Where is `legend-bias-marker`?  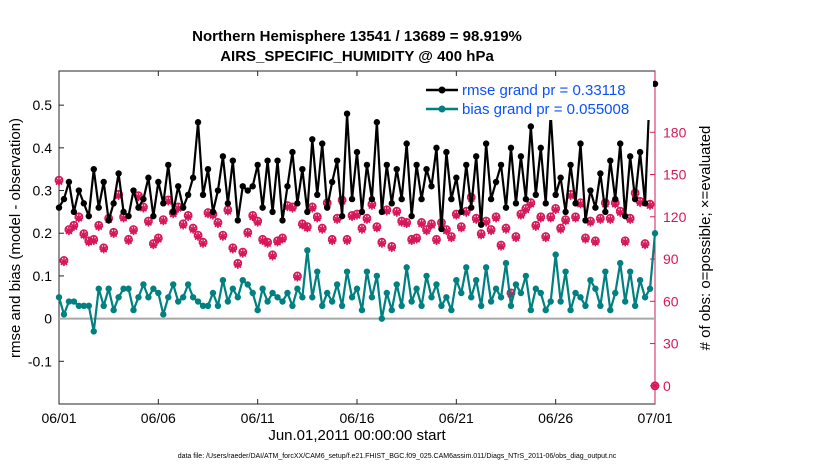
legend-bias-marker is located at coordinates (442, 109).